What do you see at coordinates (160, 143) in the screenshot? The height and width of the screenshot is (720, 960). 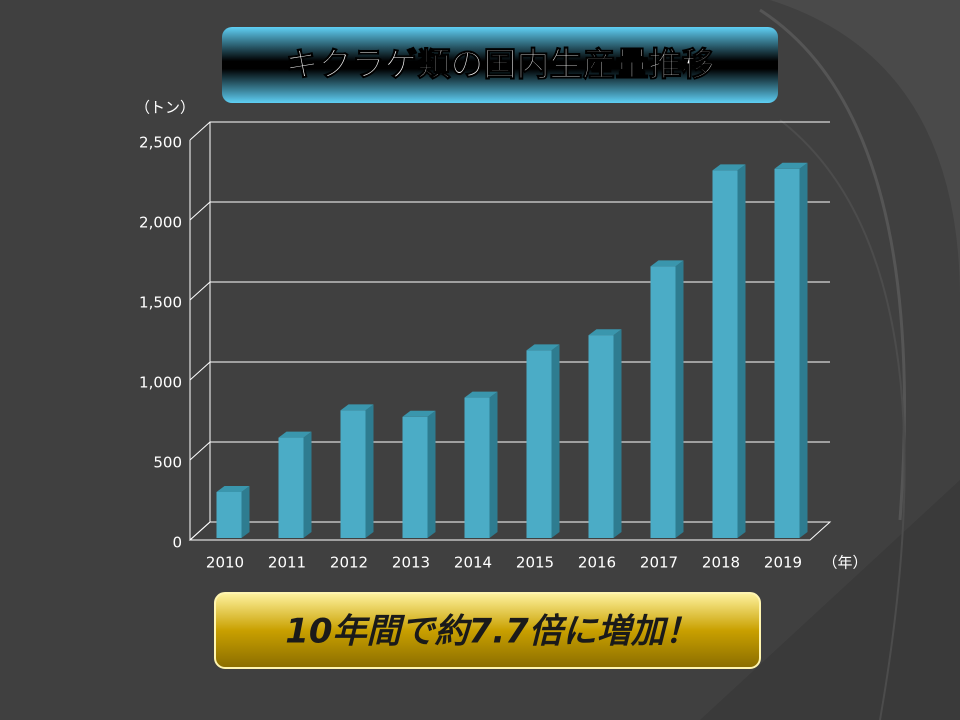 I see `y-tick-label: 2,500` at bounding box center [160, 143].